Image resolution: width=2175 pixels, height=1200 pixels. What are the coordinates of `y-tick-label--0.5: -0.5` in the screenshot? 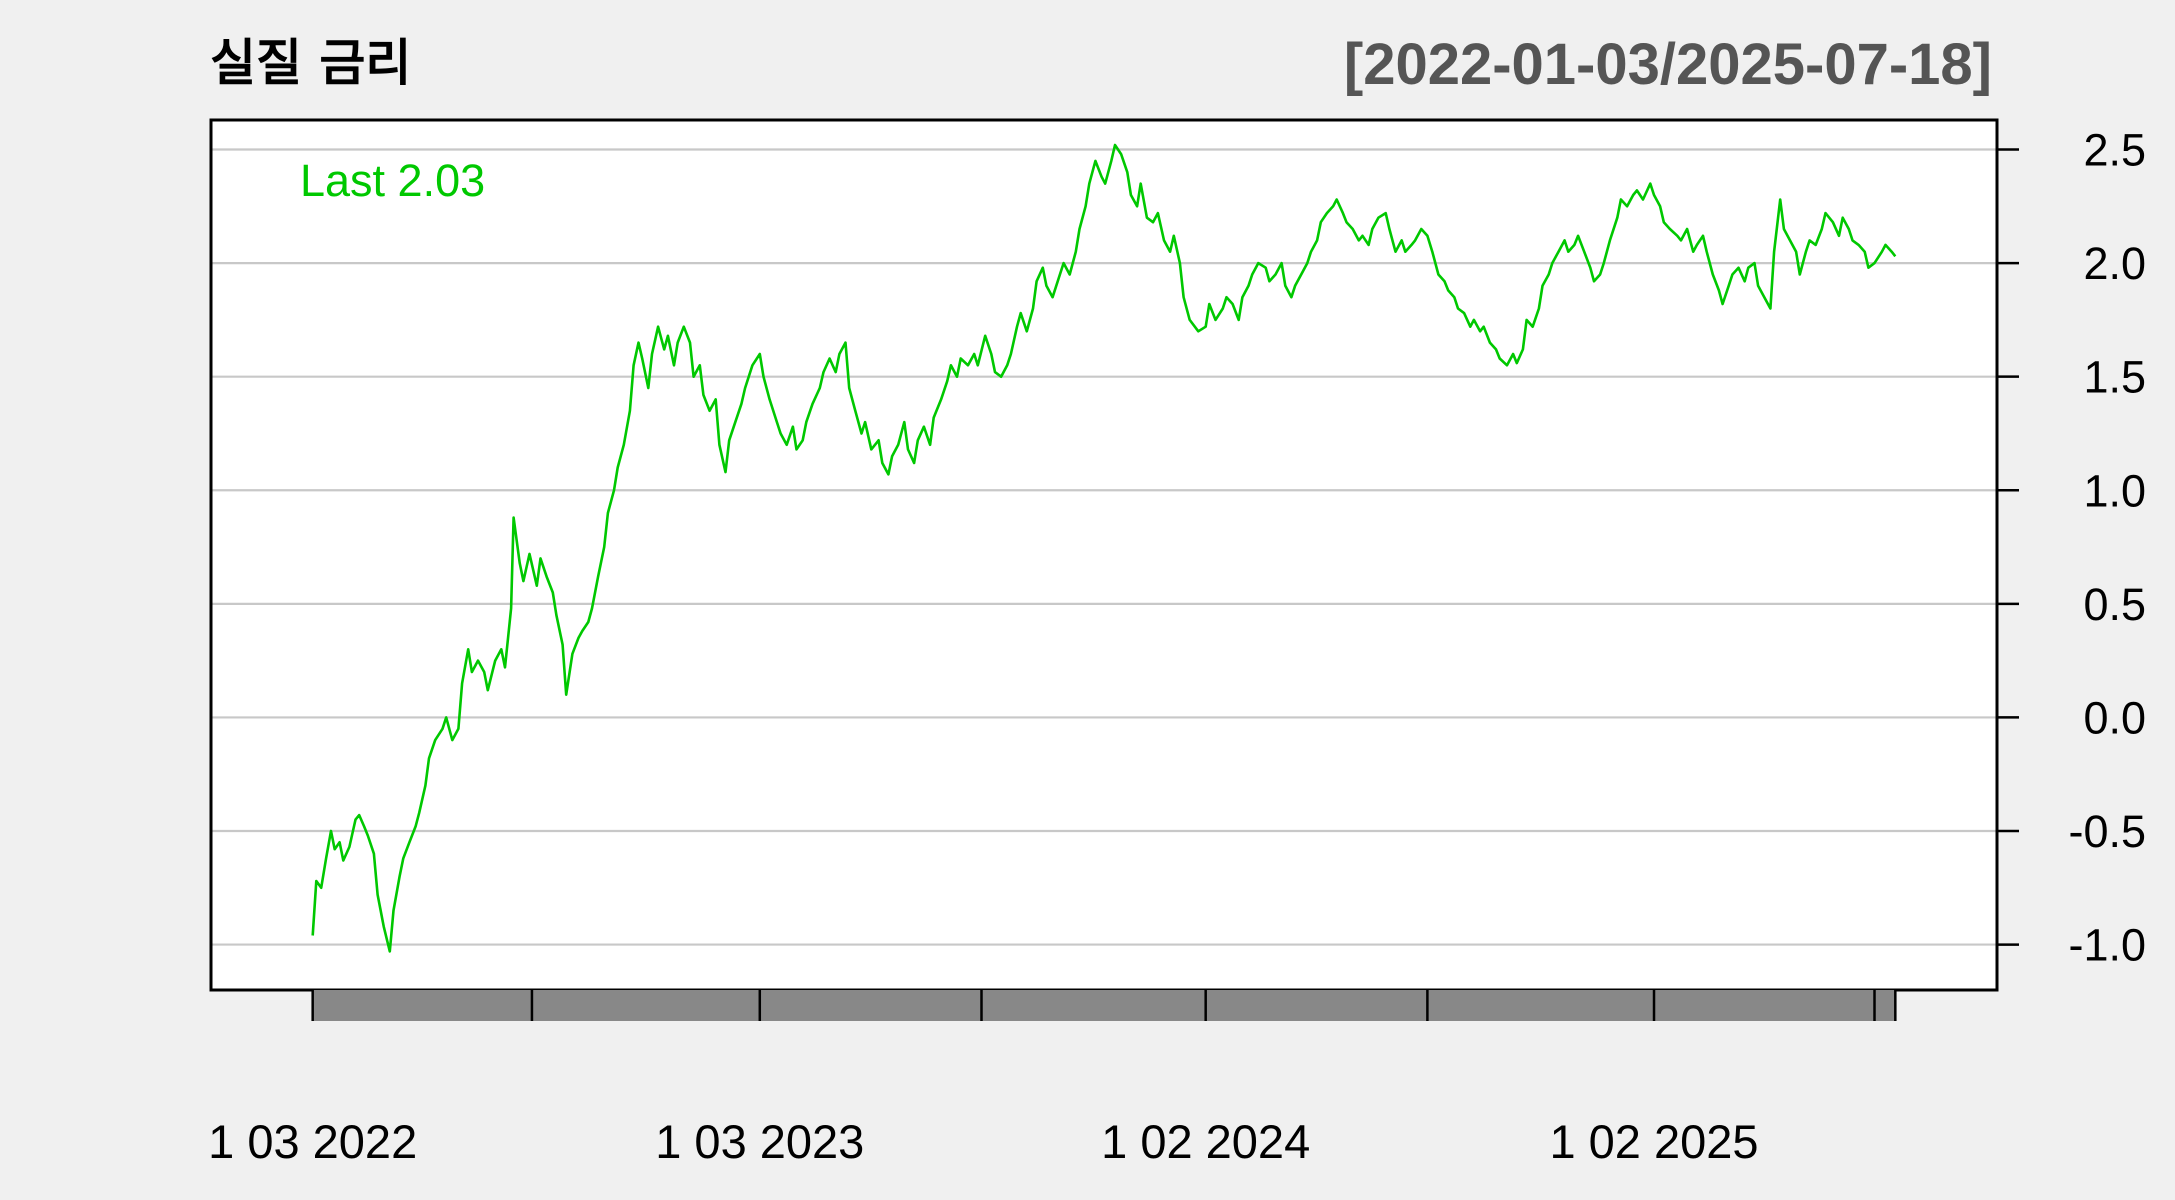 It's located at (2107, 831).